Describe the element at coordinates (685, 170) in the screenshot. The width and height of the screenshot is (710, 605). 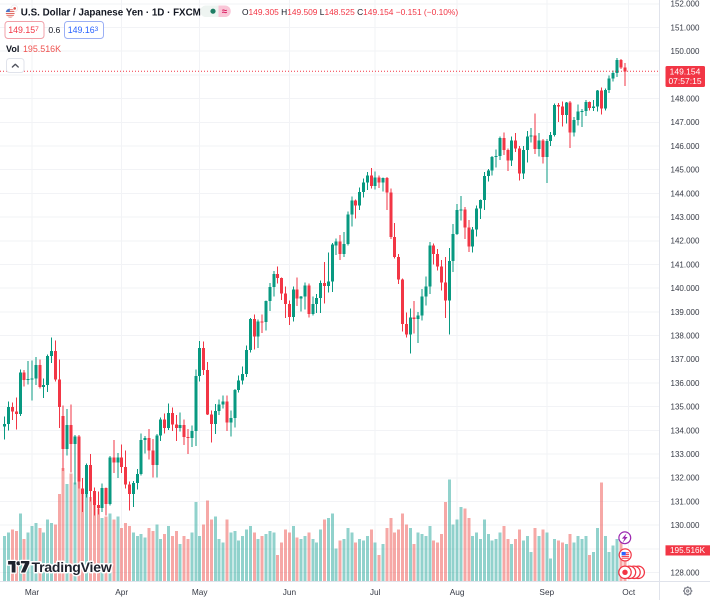
I see `svg-text: 145.000` at that location.